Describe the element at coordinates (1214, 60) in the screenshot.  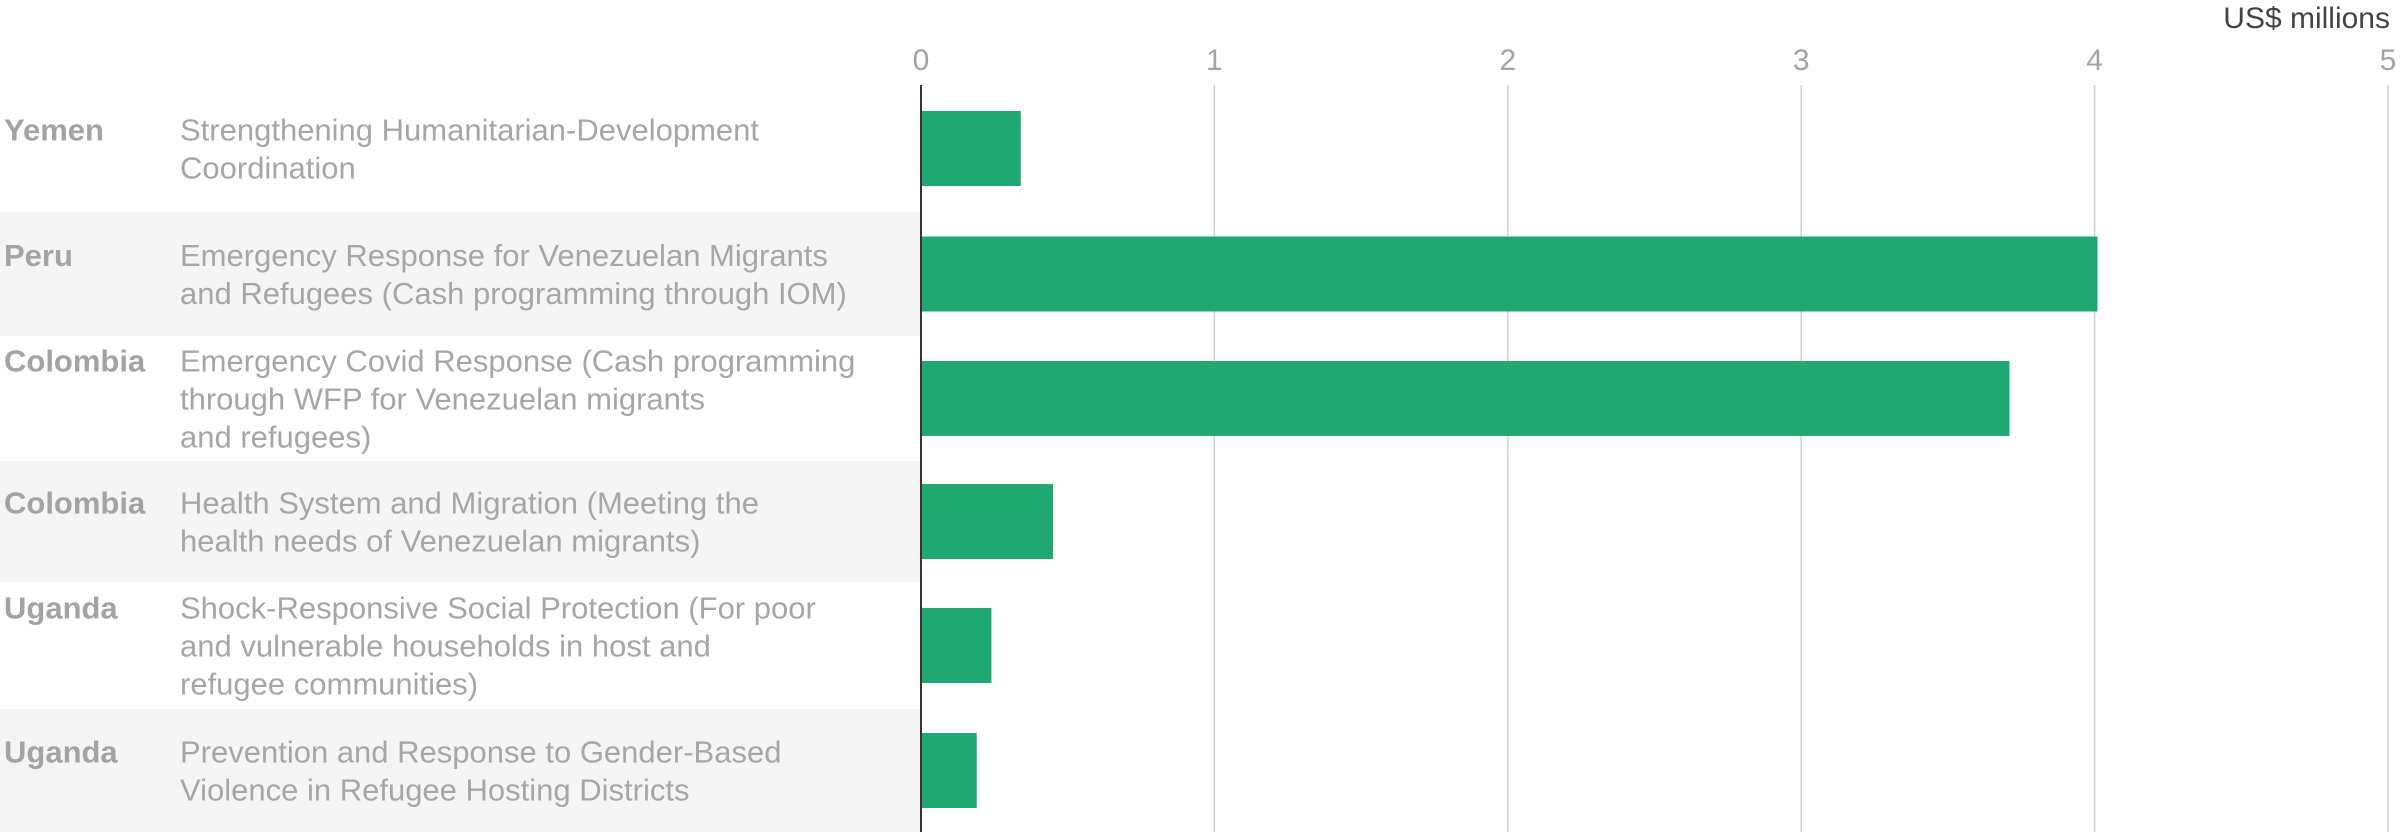
I see `x-tick-label: 1` at that location.